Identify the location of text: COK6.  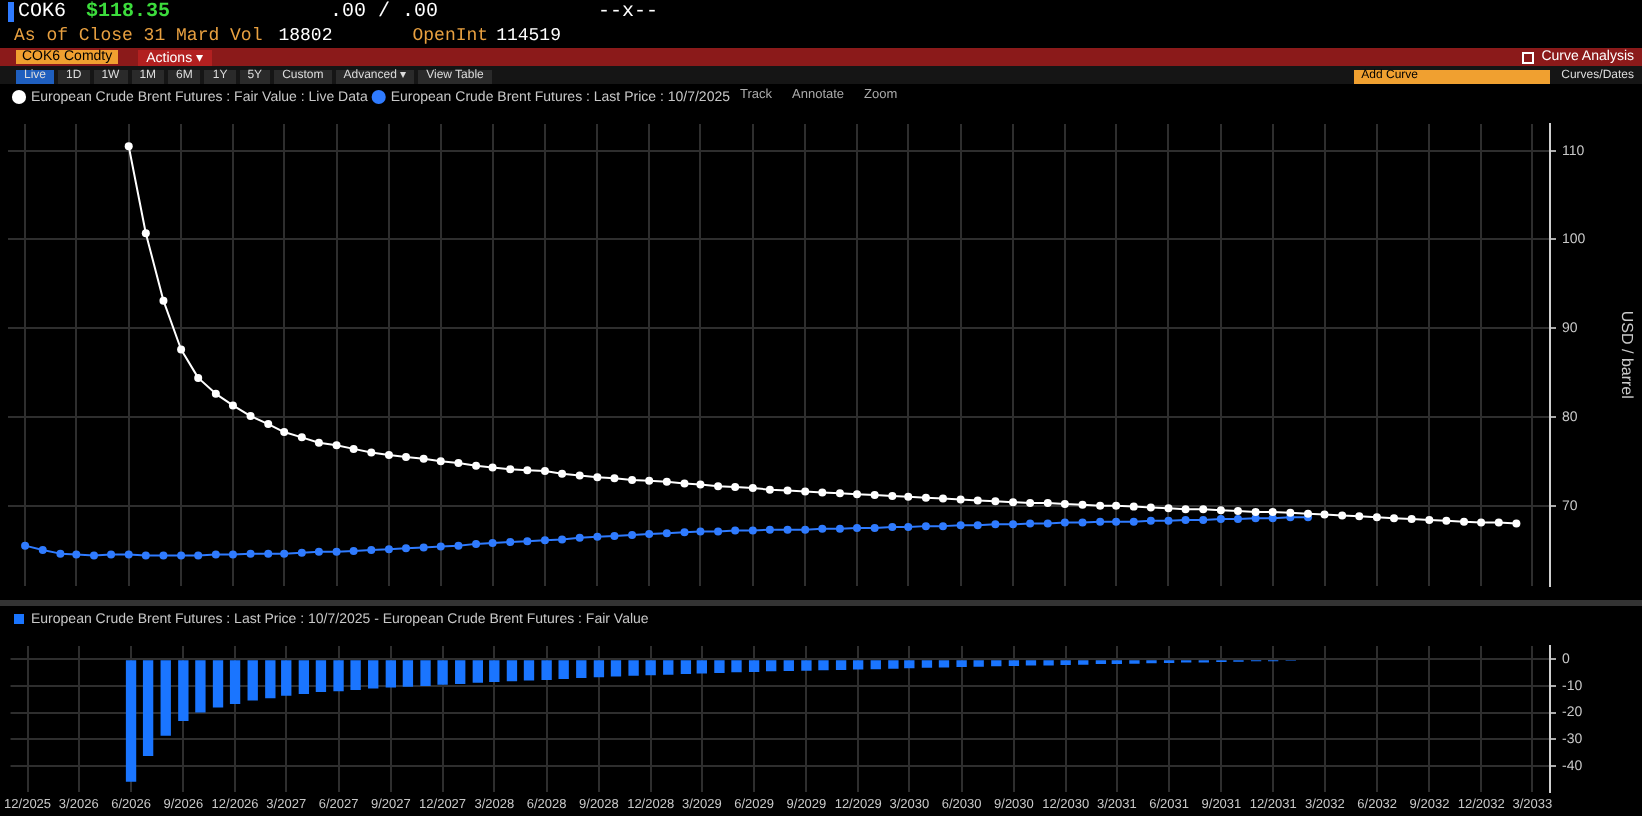
(42, 12).